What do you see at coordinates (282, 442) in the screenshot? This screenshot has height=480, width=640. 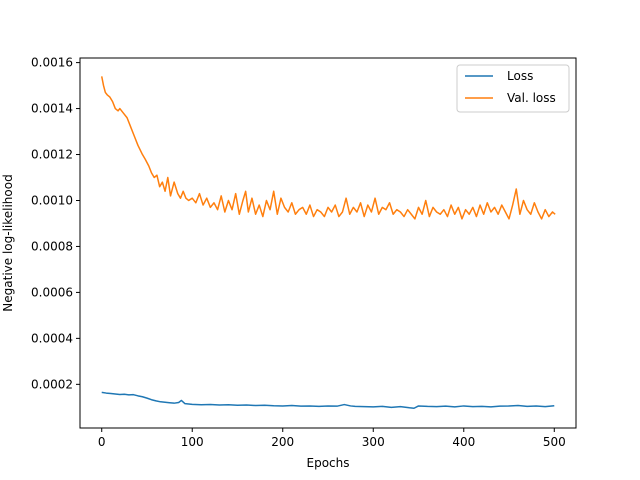 I see `x-tick-label: 200` at bounding box center [282, 442].